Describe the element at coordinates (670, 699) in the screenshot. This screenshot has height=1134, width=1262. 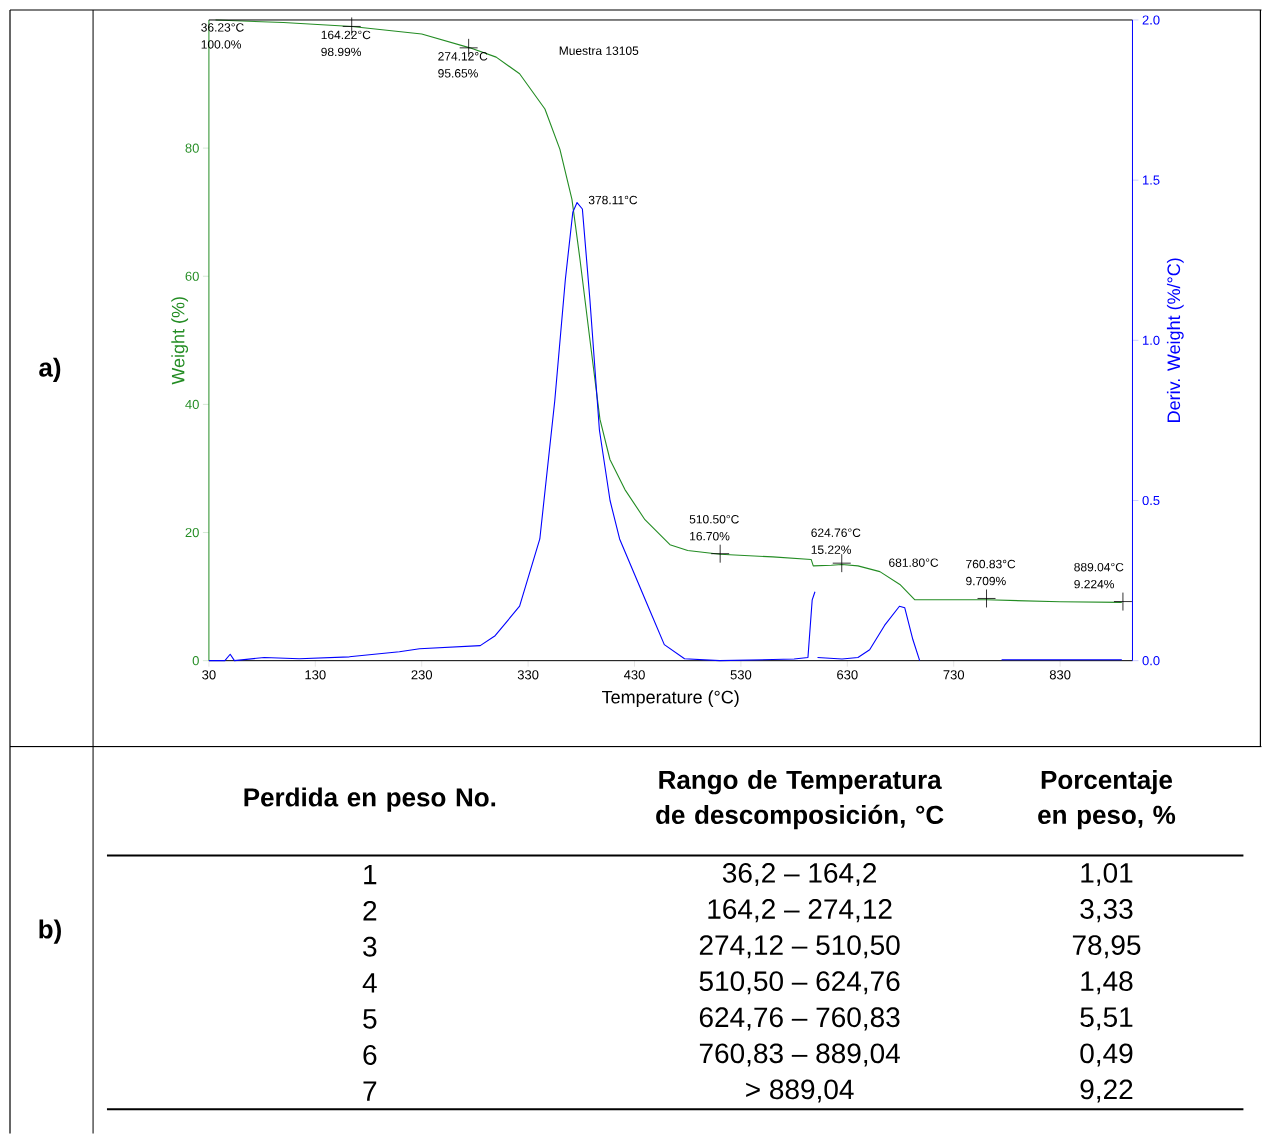
I see `x-axis-title: Temperature (°C)` at that location.